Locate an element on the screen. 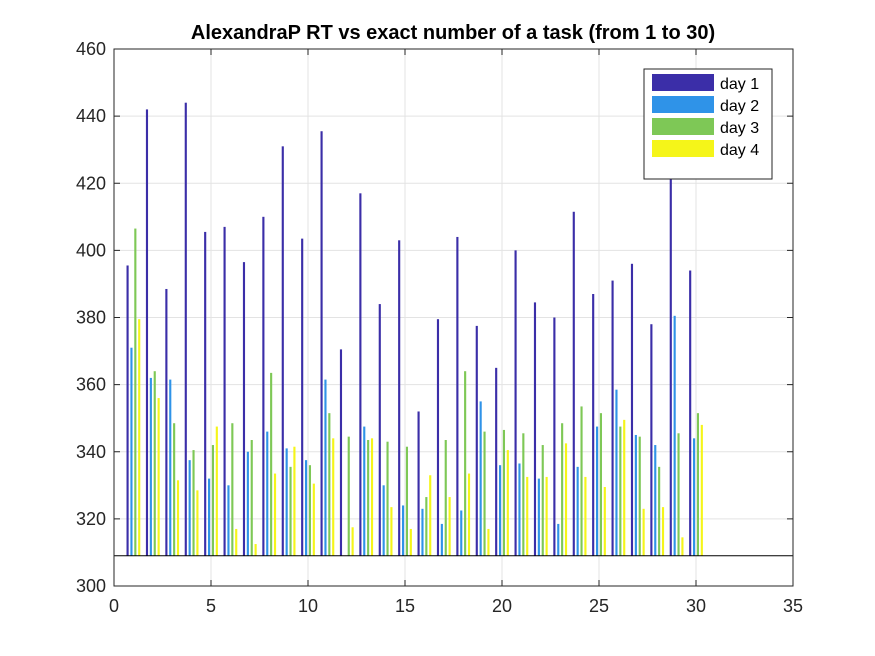 The width and height of the screenshot is (875, 656). y-tick-label: 320 is located at coordinates (91, 519).